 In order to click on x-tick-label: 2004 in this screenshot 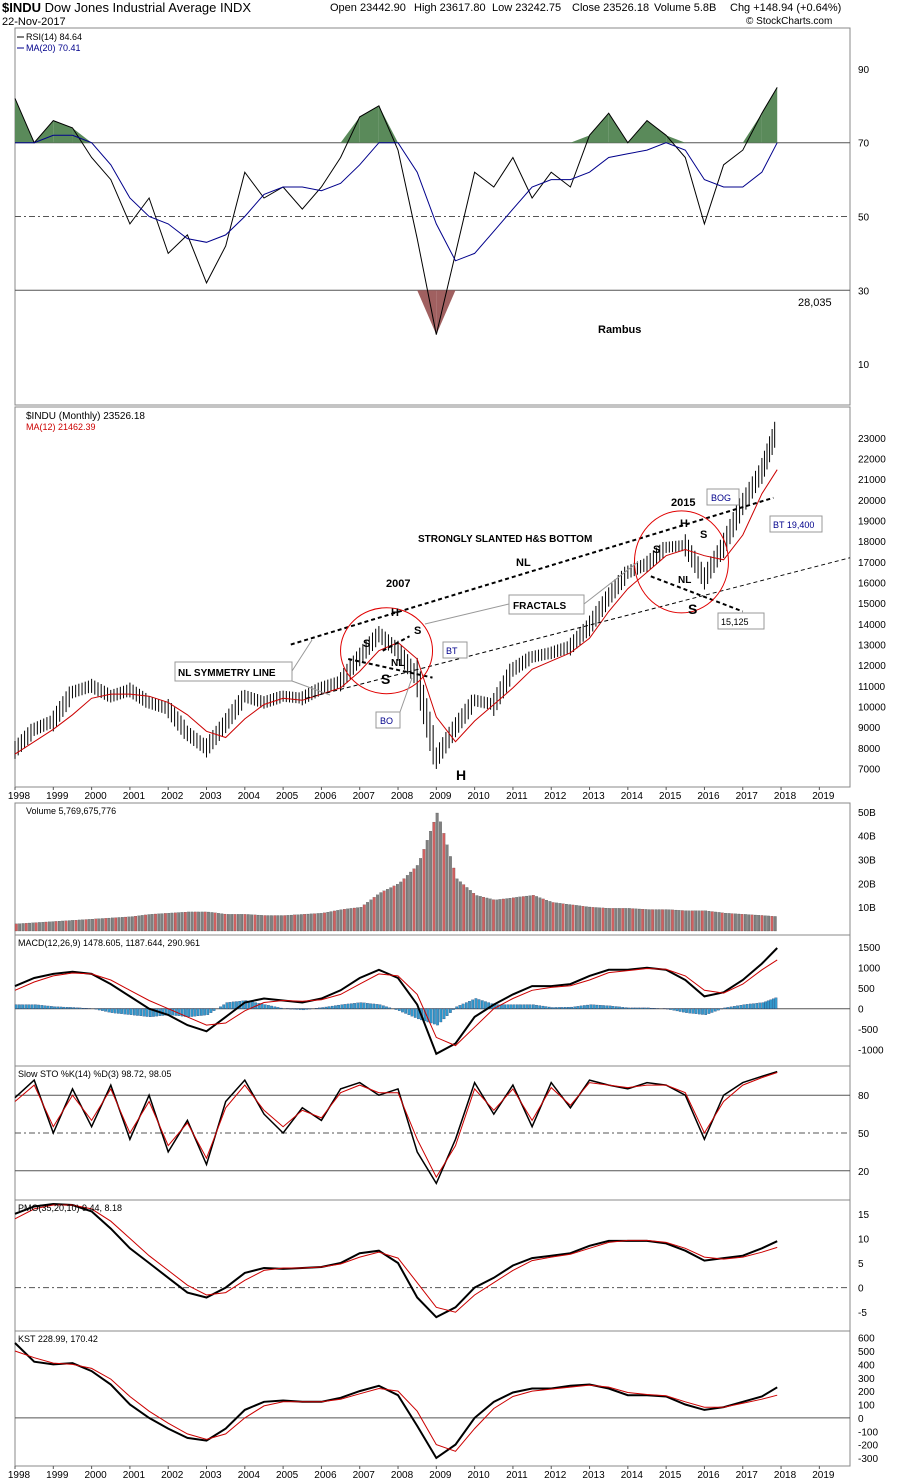, I will do `click(249, 796)`.